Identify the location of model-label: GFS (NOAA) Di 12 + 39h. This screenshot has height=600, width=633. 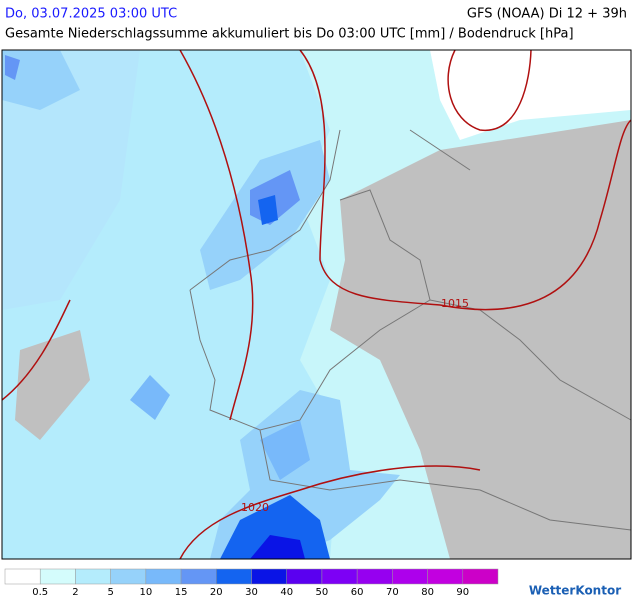
(547, 14).